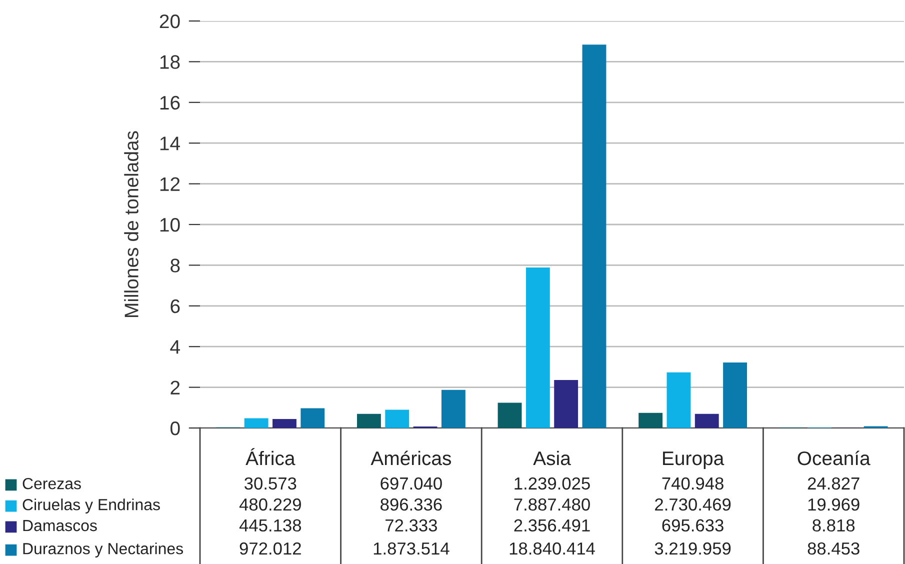 The image size is (905, 564). What do you see at coordinates (170, 103) in the screenshot?
I see `y-tick-label: 16` at bounding box center [170, 103].